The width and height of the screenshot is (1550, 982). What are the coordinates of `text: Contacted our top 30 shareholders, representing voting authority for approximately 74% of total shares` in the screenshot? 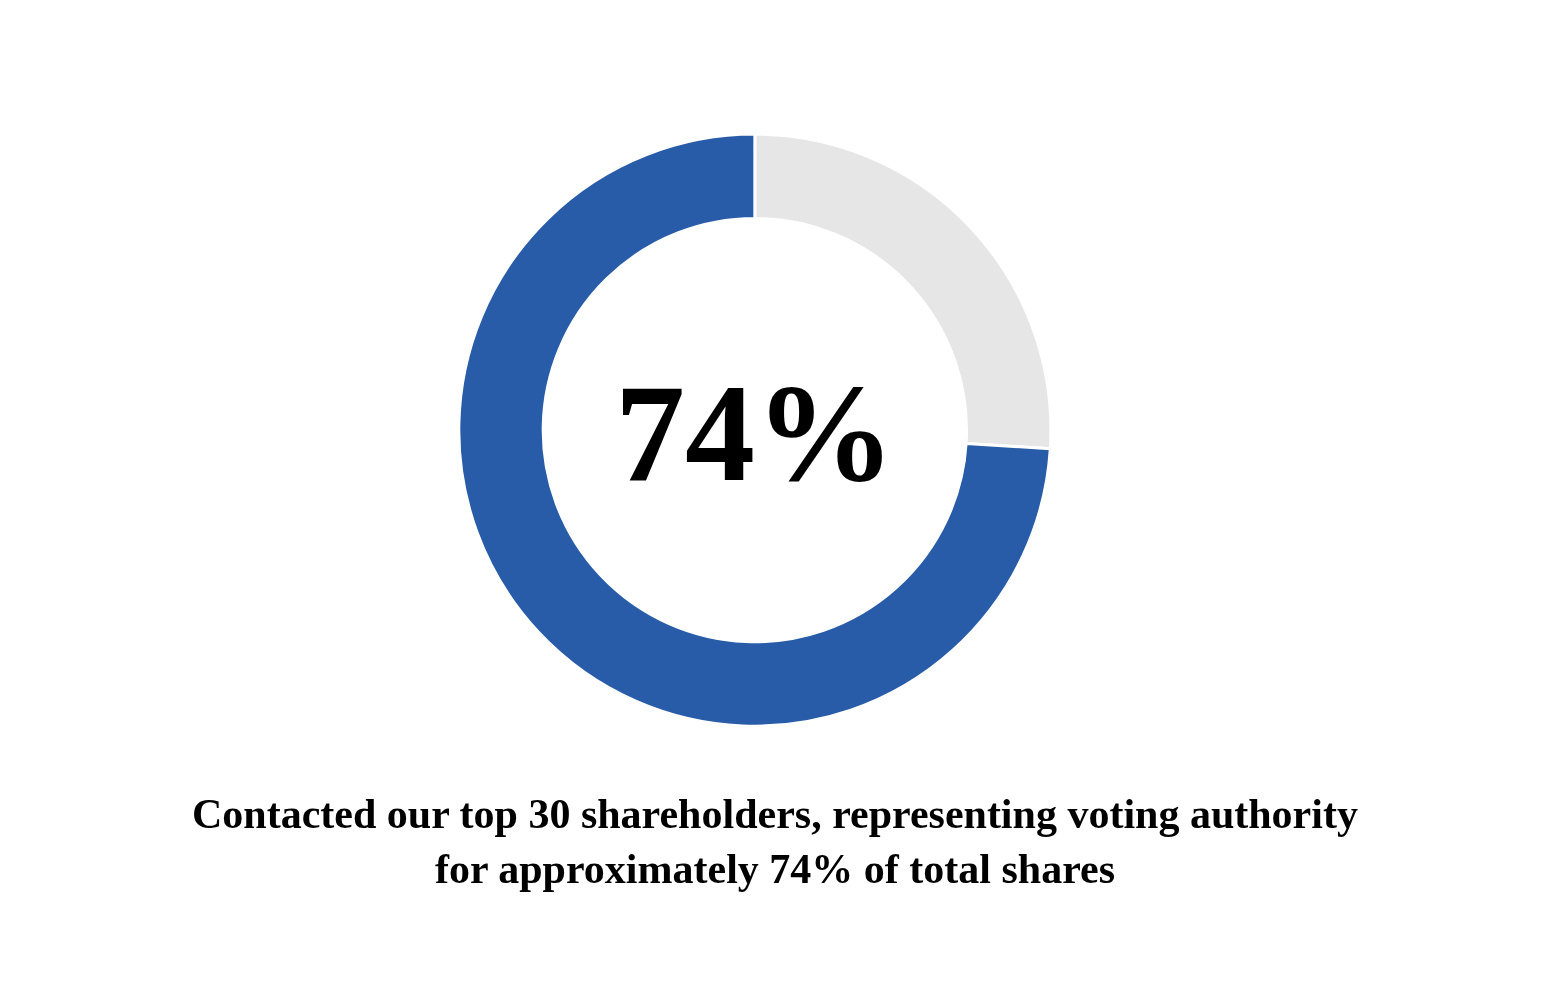 It's located at (775, 841).